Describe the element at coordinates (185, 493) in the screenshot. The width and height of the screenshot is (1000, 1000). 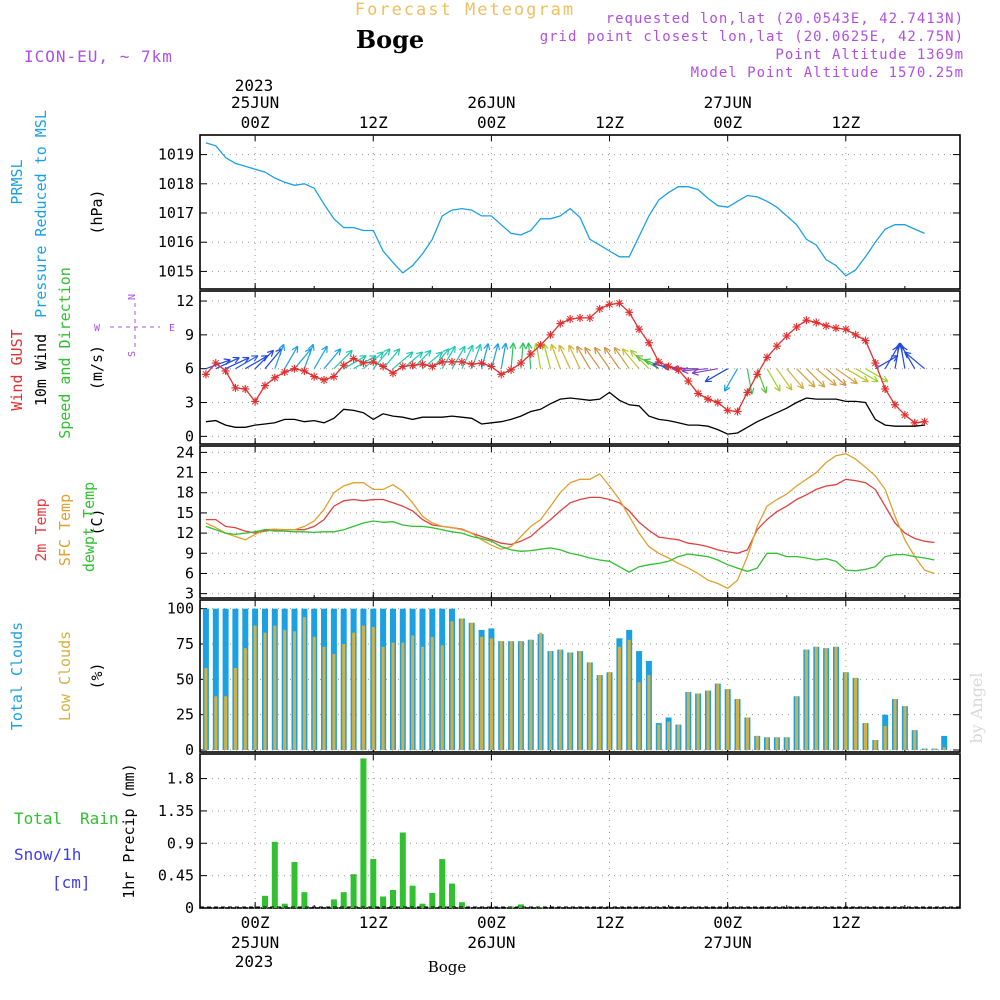
I see `y-tick-label: 18` at that location.